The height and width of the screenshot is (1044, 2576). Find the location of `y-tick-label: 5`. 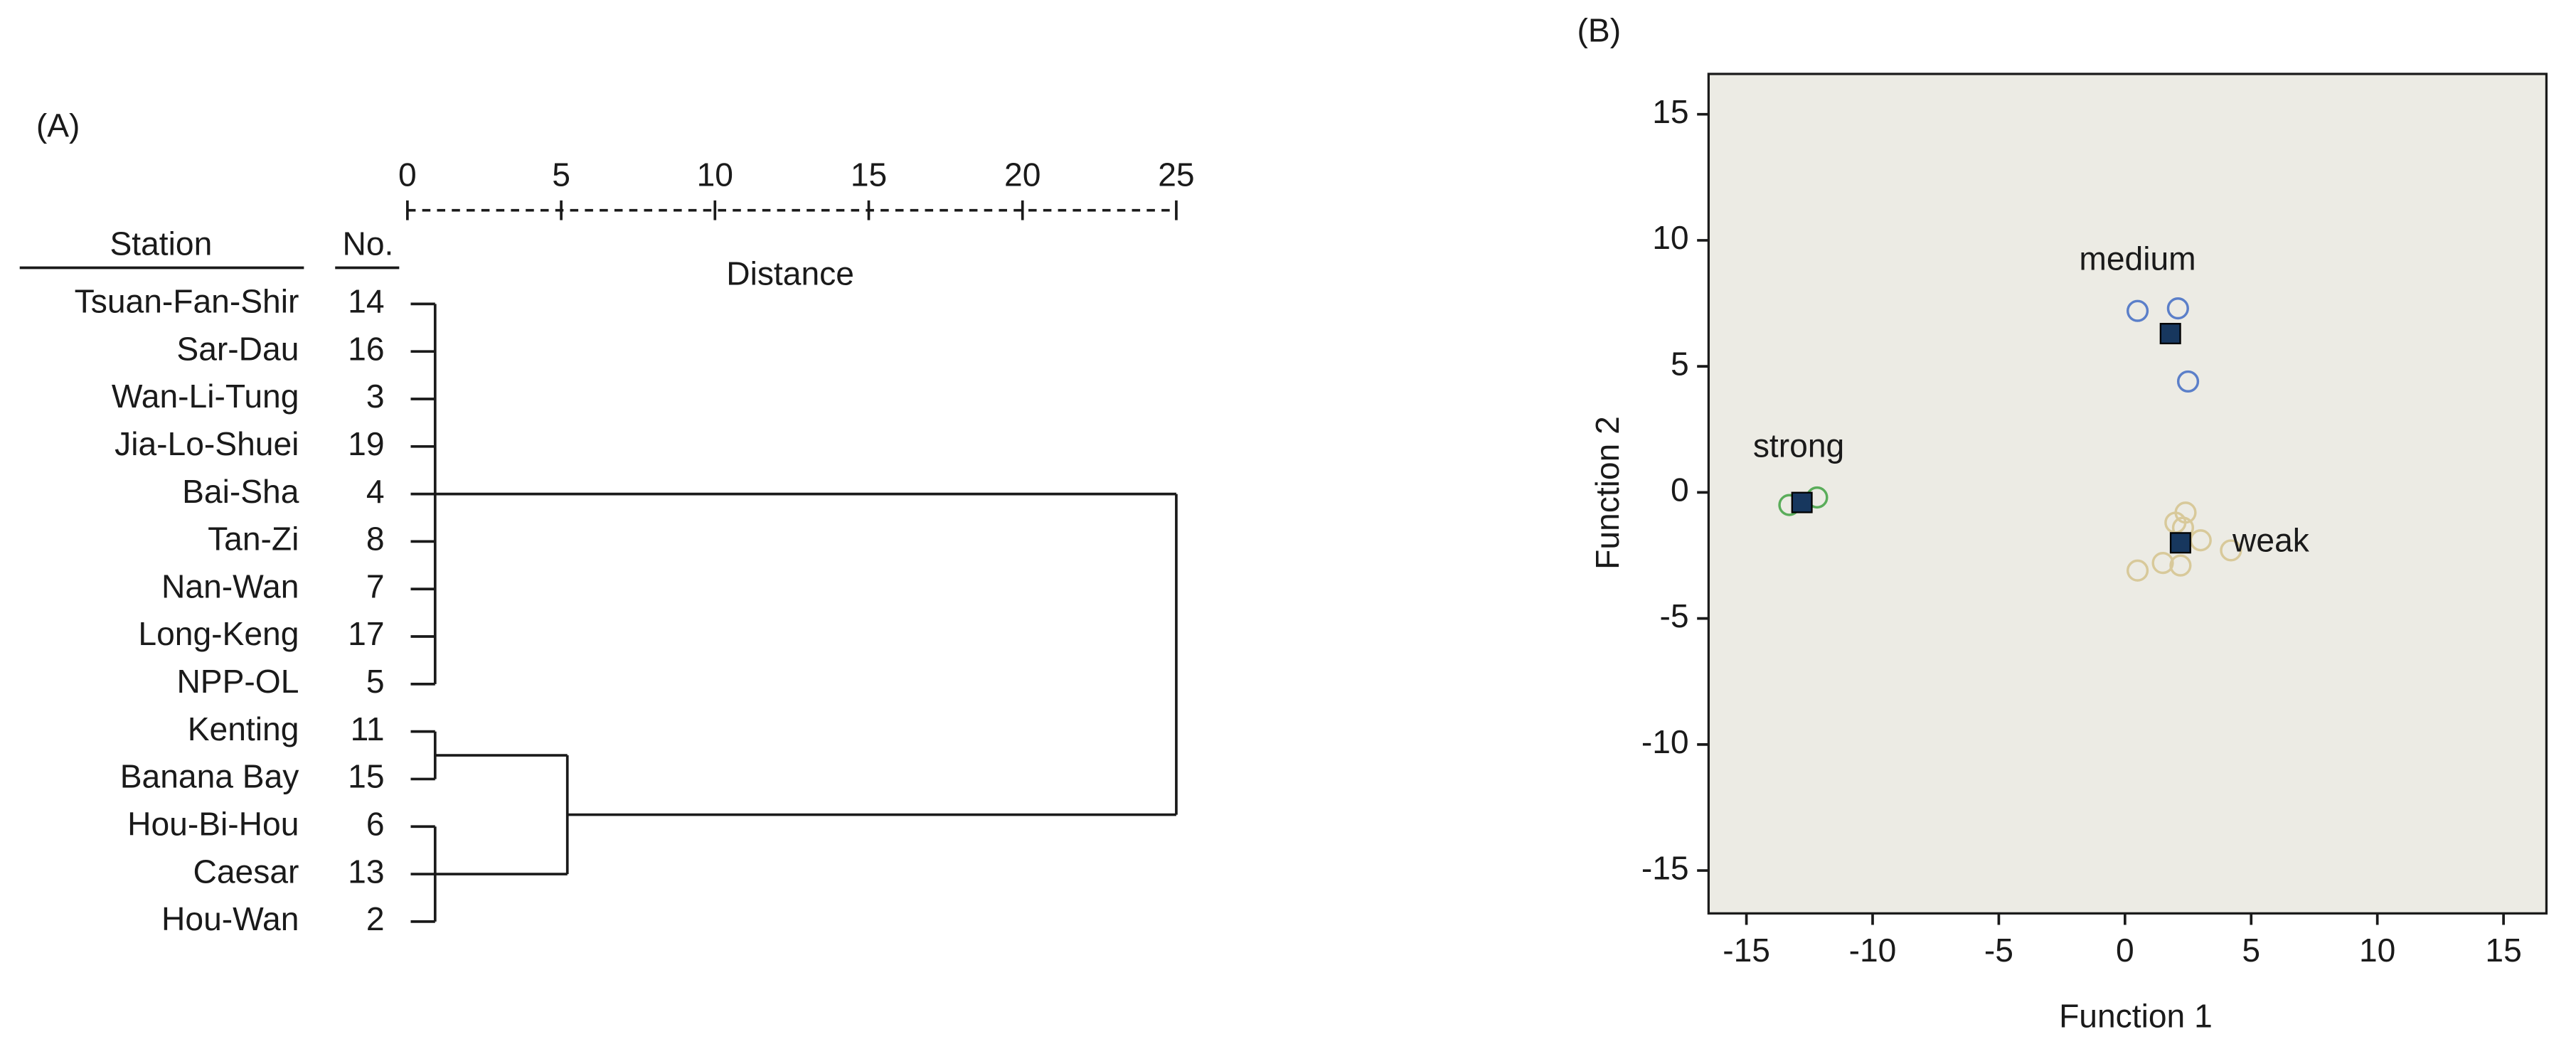

y-tick-label: 5 is located at coordinates (1680, 363).